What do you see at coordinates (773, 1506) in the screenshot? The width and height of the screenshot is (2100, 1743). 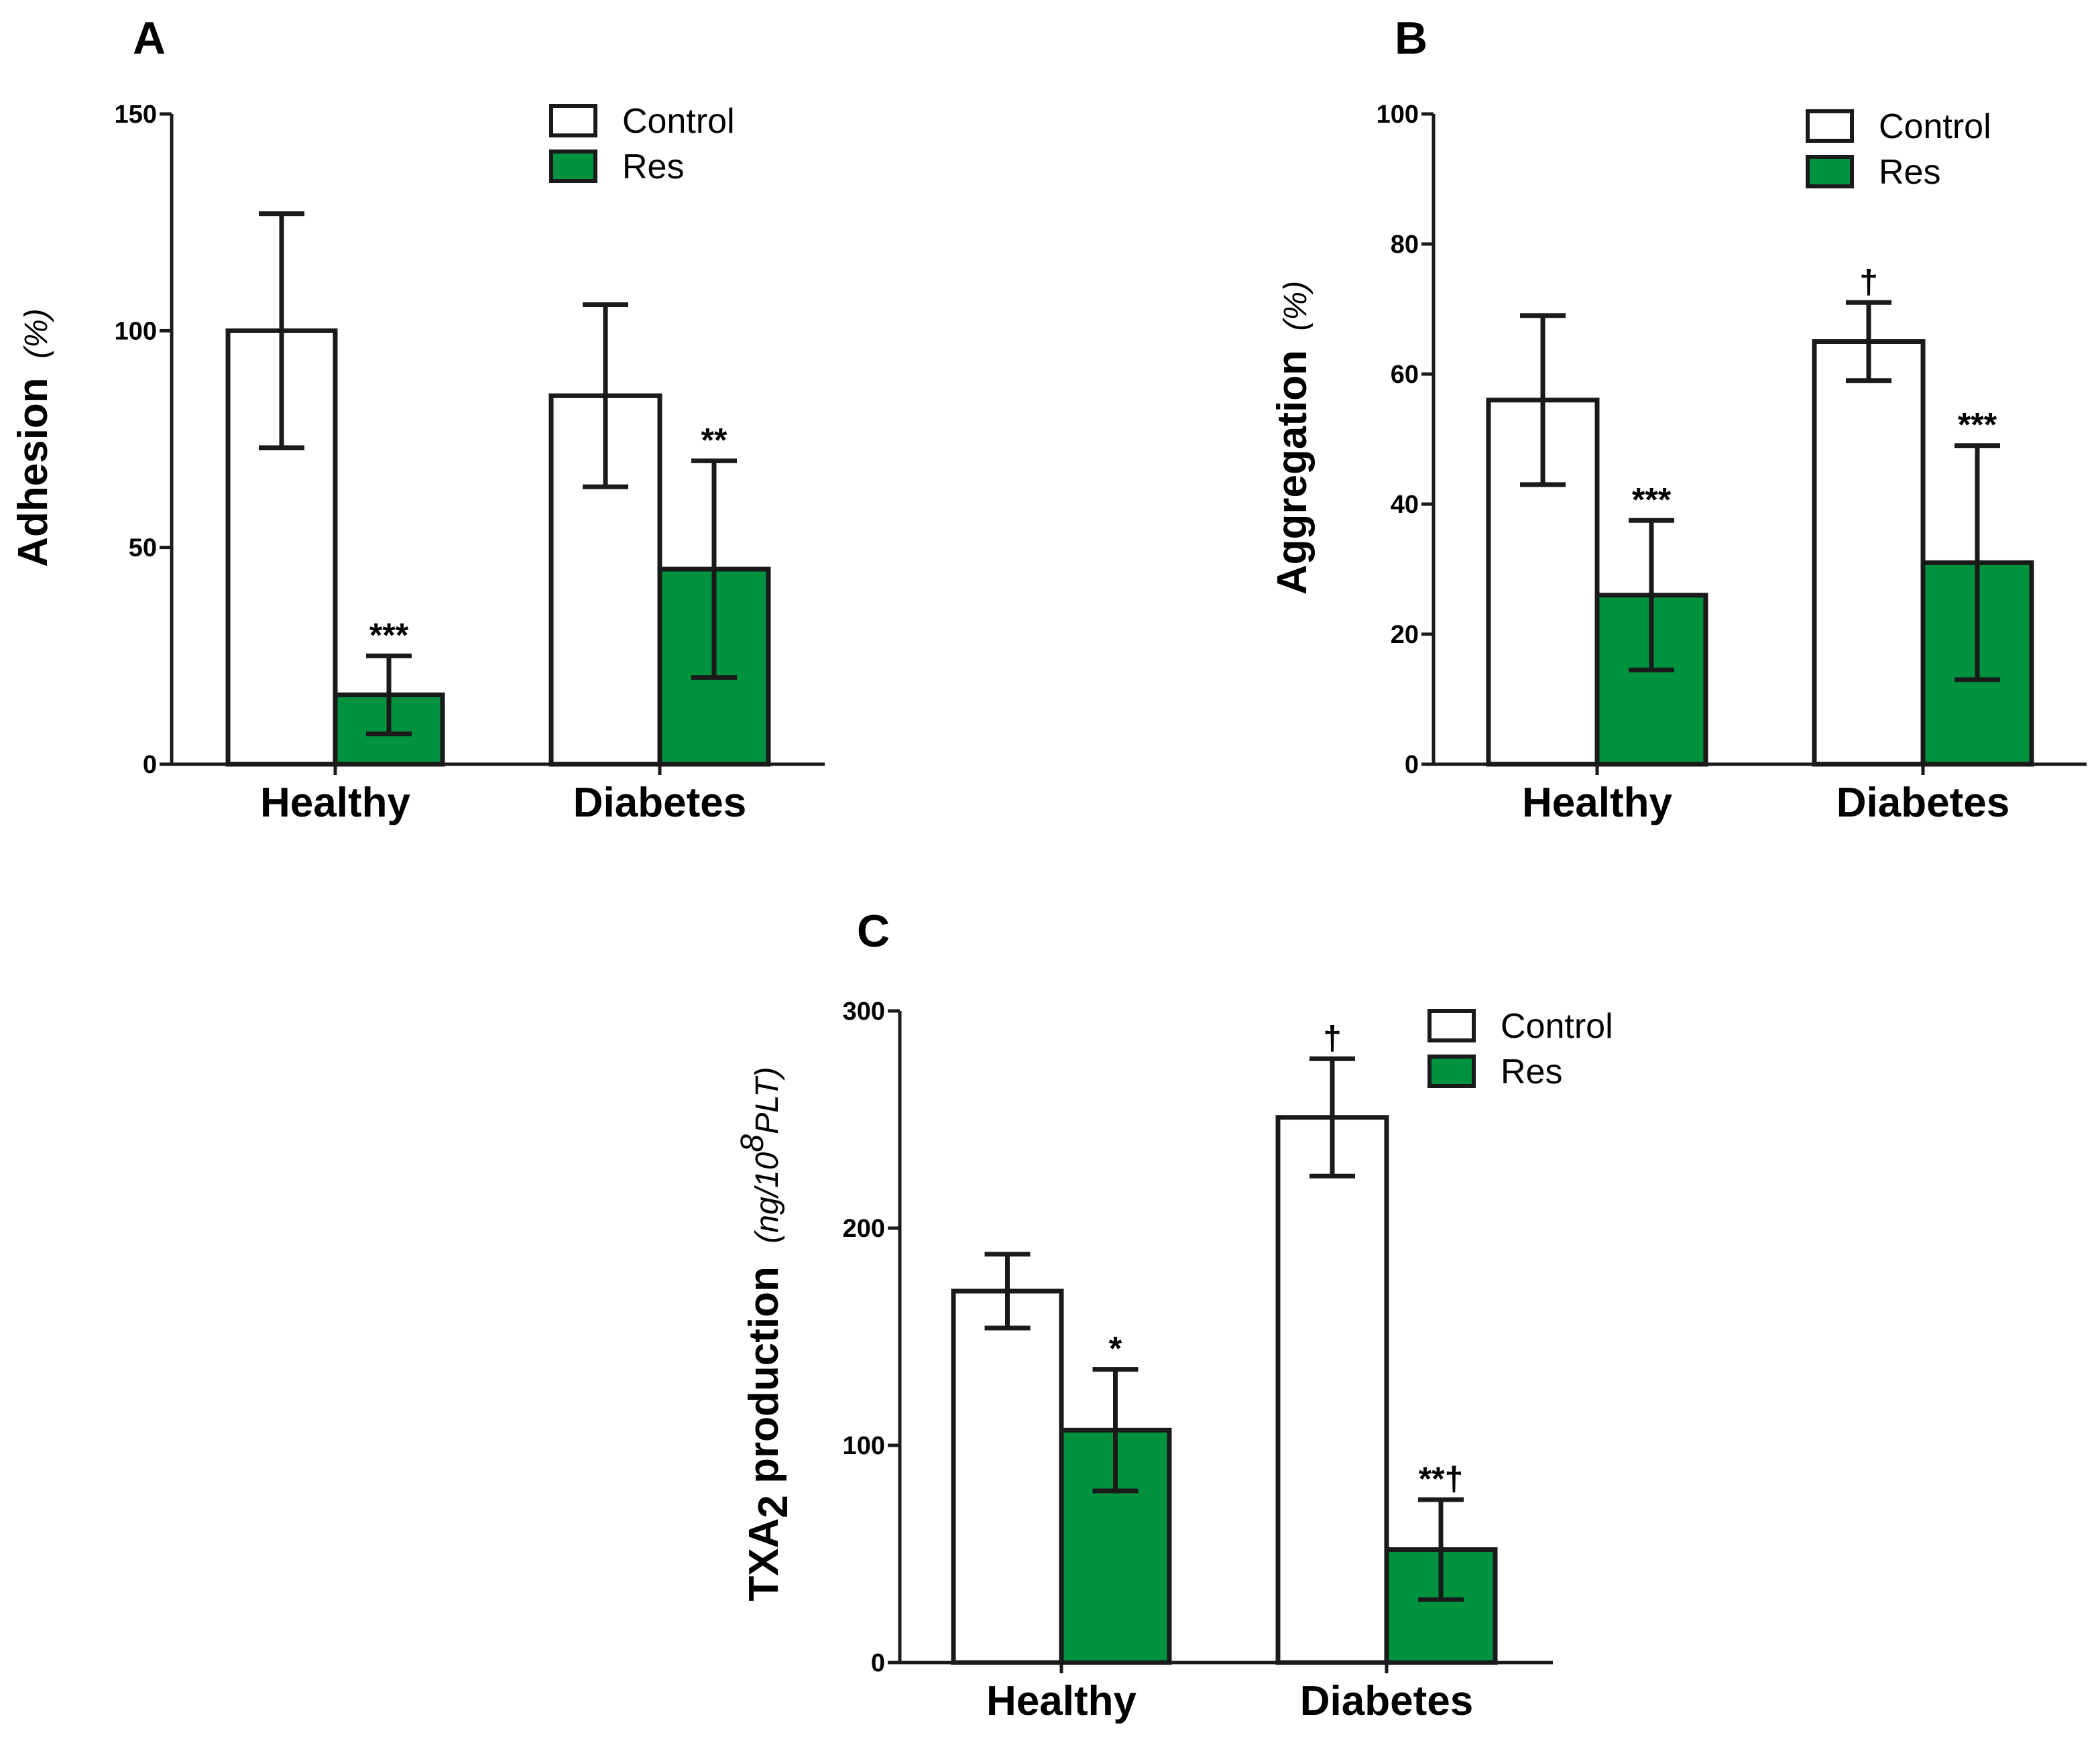 I see `y-axis-title-sub: 2` at bounding box center [773, 1506].